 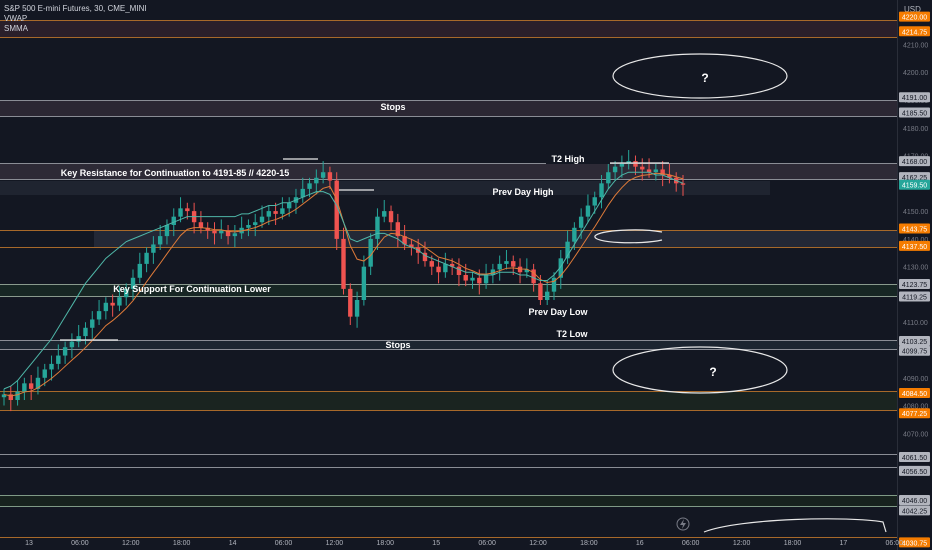 What do you see at coordinates (284, 543) in the screenshot?
I see `x-tick-label: 06:00` at bounding box center [284, 543].